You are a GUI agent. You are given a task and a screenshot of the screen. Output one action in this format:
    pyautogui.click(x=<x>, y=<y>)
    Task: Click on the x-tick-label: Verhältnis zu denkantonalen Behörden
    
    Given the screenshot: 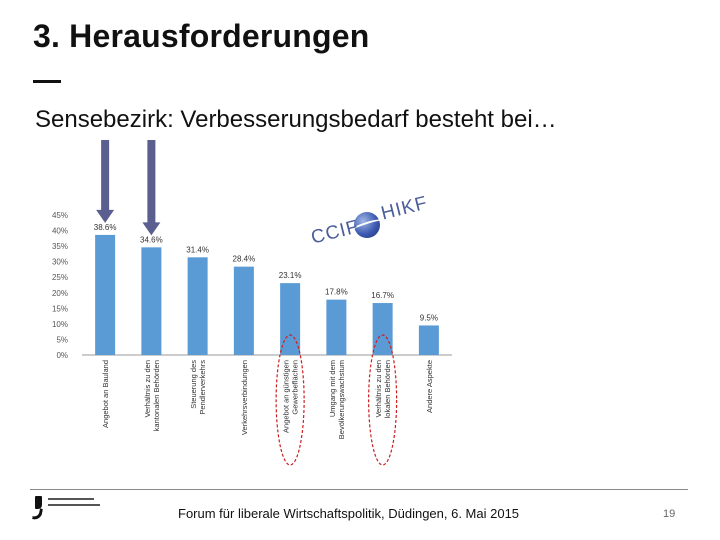 What is the action you would take?
    pyautogui.click(x=152, y=395)
    